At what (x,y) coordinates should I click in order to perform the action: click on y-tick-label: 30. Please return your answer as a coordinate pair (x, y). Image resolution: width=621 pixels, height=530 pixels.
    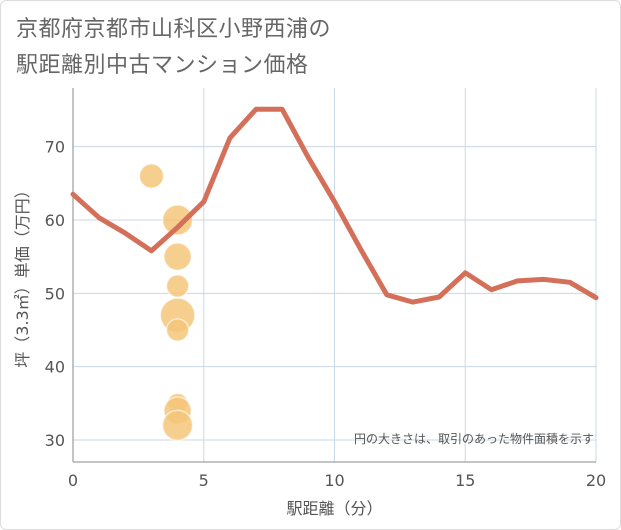
    Looking at the image, I should click on (55, 440).